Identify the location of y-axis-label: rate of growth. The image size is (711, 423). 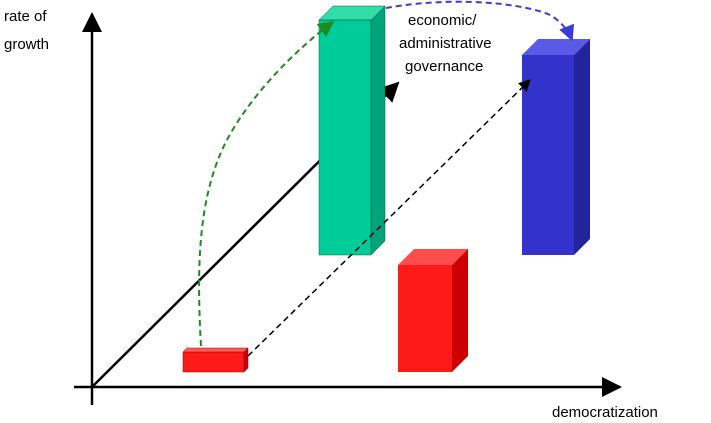
(27, 30).